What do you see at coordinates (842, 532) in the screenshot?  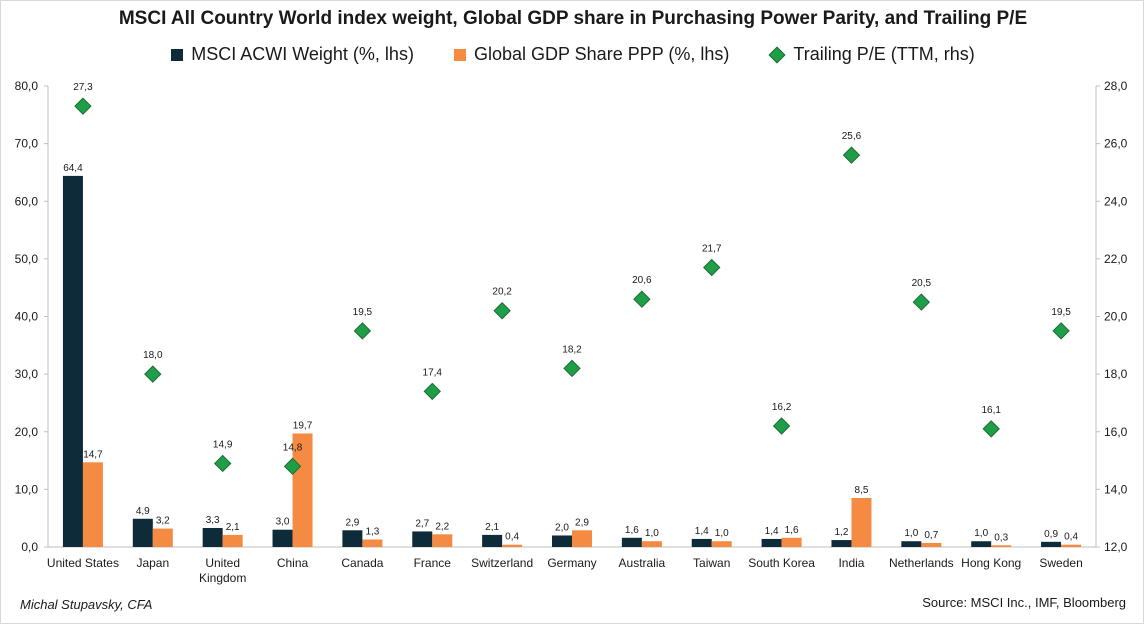 I see `data-label-msci: 1,2` at bounding box center [842, 532].